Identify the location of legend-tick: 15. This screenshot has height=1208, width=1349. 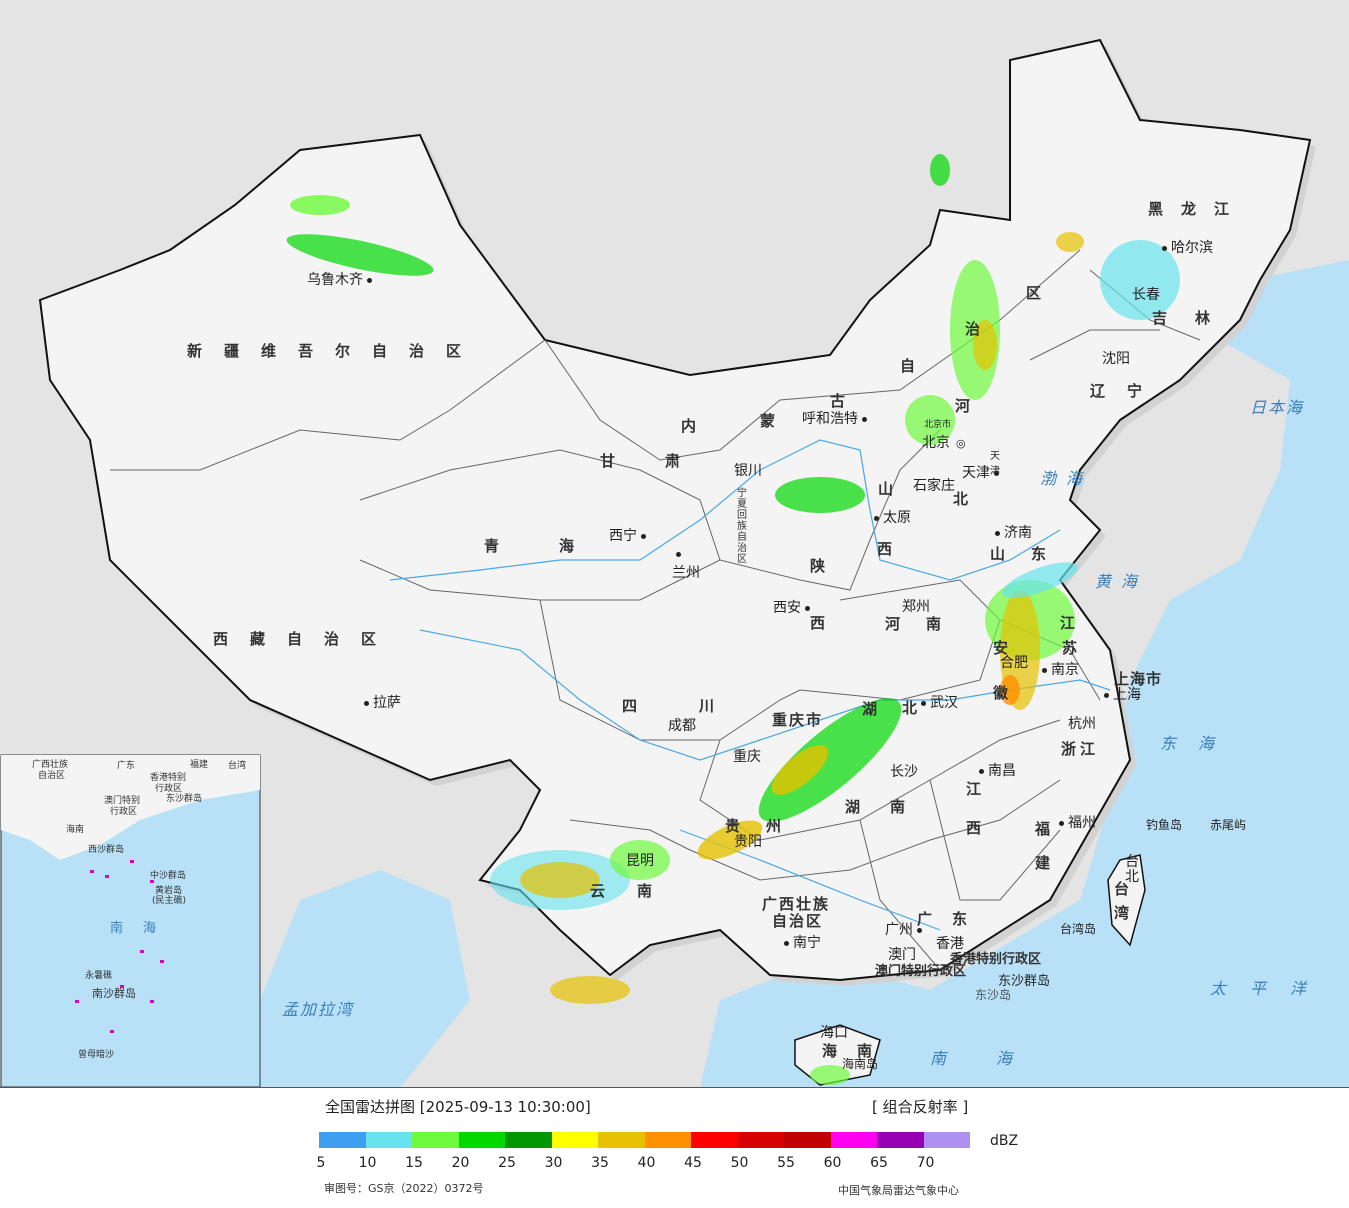
(414, 1163).